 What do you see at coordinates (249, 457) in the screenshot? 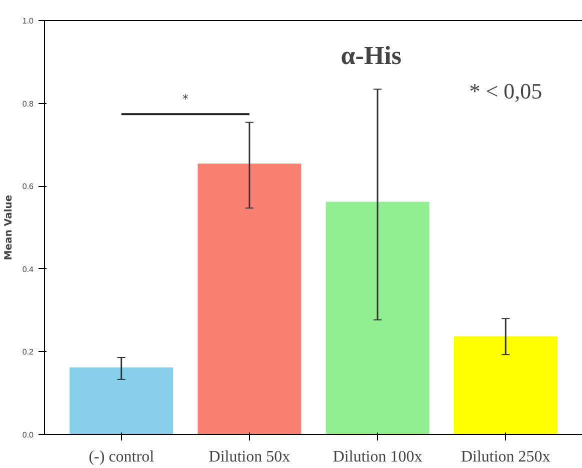
I see `x-tick-label: Dilution 50x` at bounding box center [249, 457].